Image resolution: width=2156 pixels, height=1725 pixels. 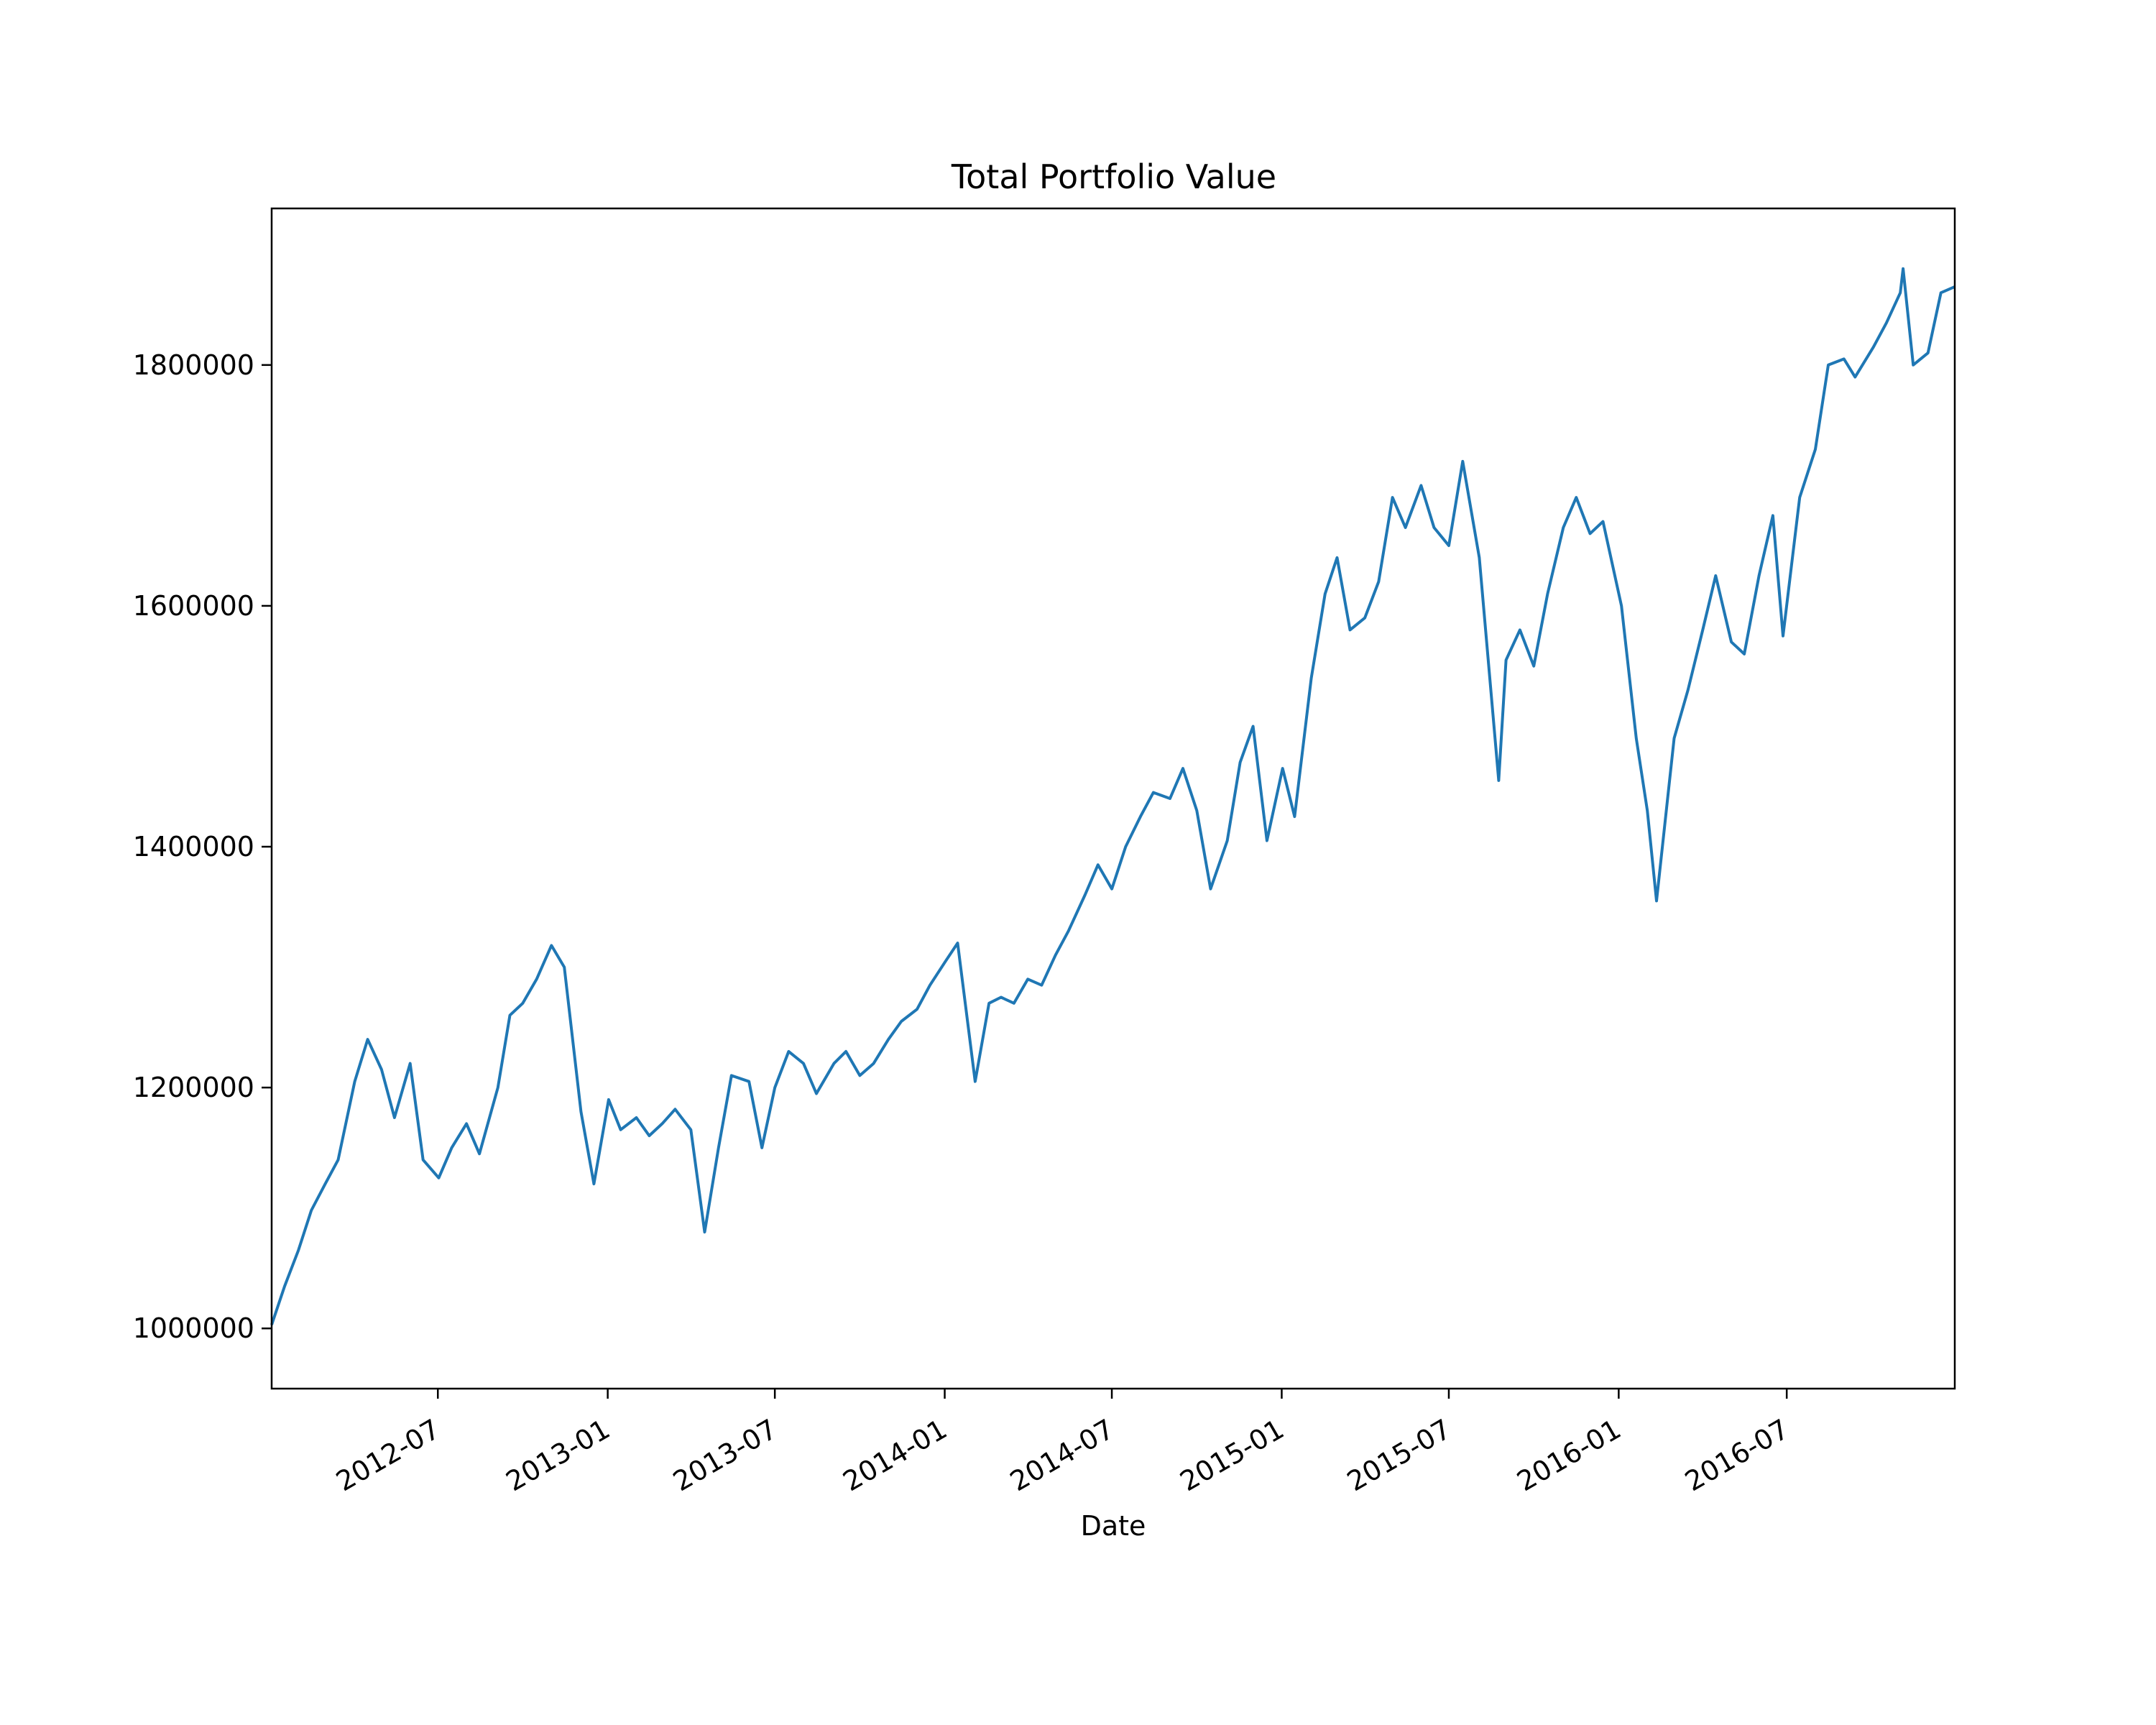 What do you see at coordinates (194, 365) in the screenshot?
I see `y-tick-label: 1800000` at bounding box center [194, 365].